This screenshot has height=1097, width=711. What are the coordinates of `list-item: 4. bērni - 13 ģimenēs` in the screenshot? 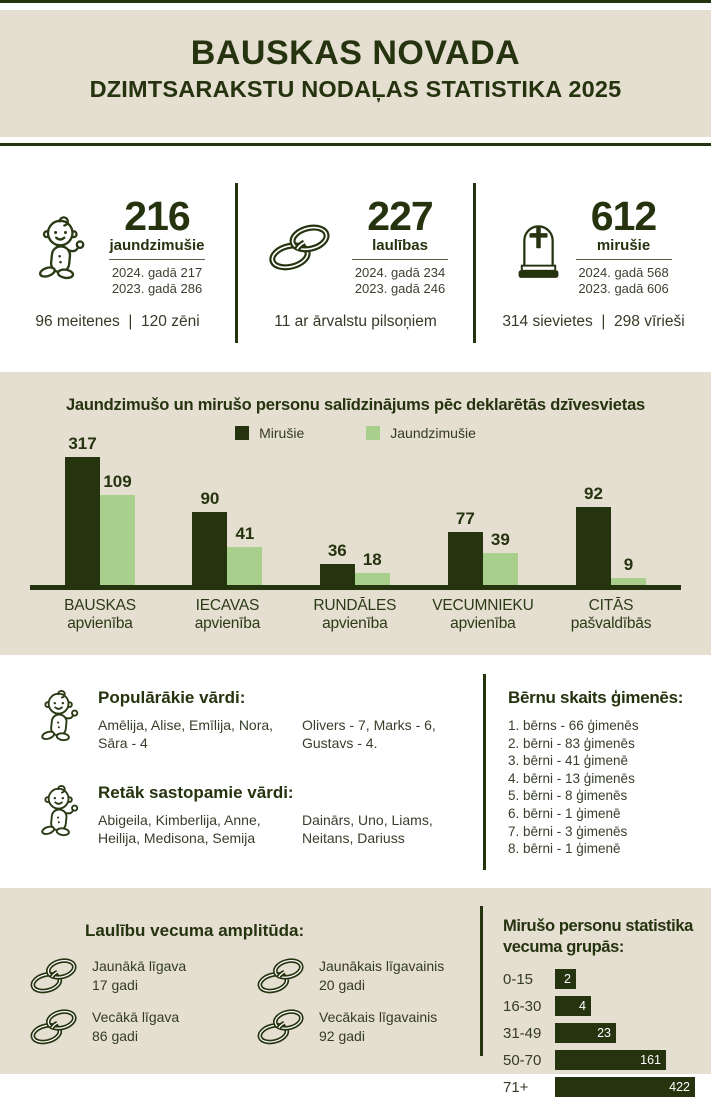 It's located at (571, 778).